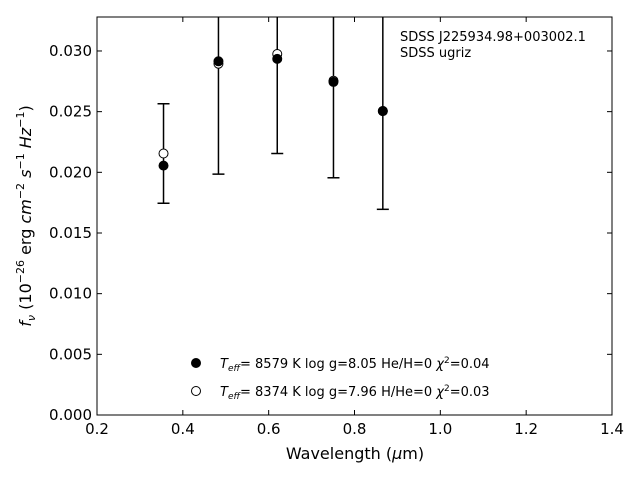  I want to click on y-tick-label: 0.005, so click(70, 354).